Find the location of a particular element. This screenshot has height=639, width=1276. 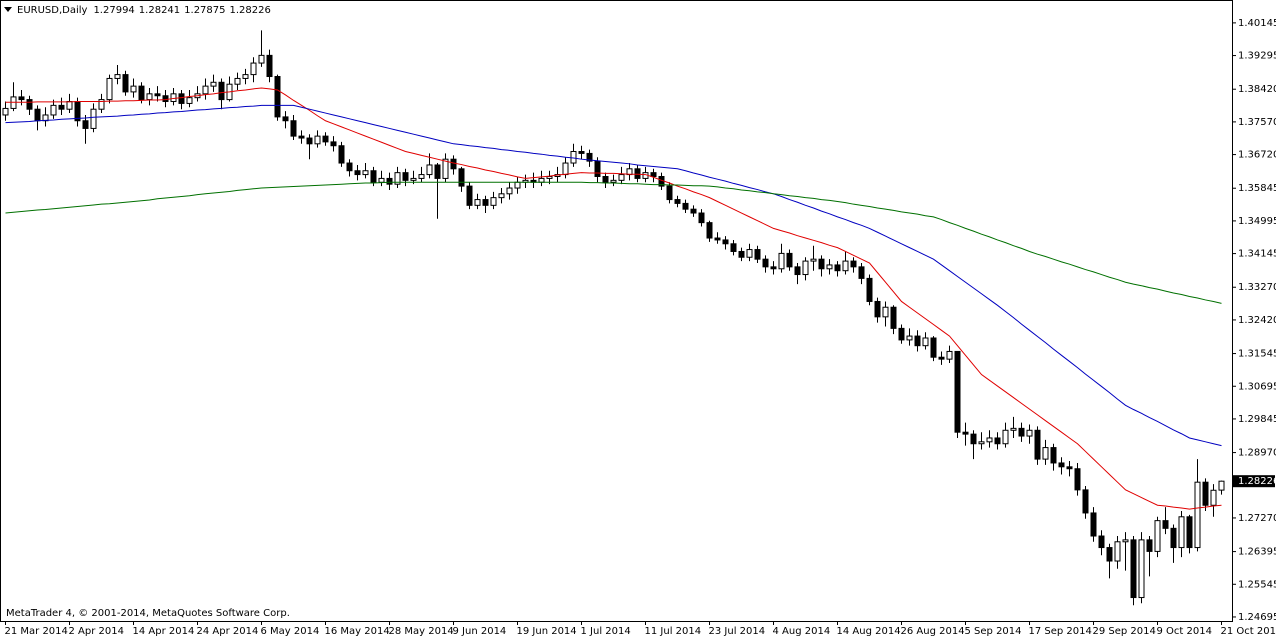

y-tick-label: 1.37570 is located at coordinates (1257, 122).